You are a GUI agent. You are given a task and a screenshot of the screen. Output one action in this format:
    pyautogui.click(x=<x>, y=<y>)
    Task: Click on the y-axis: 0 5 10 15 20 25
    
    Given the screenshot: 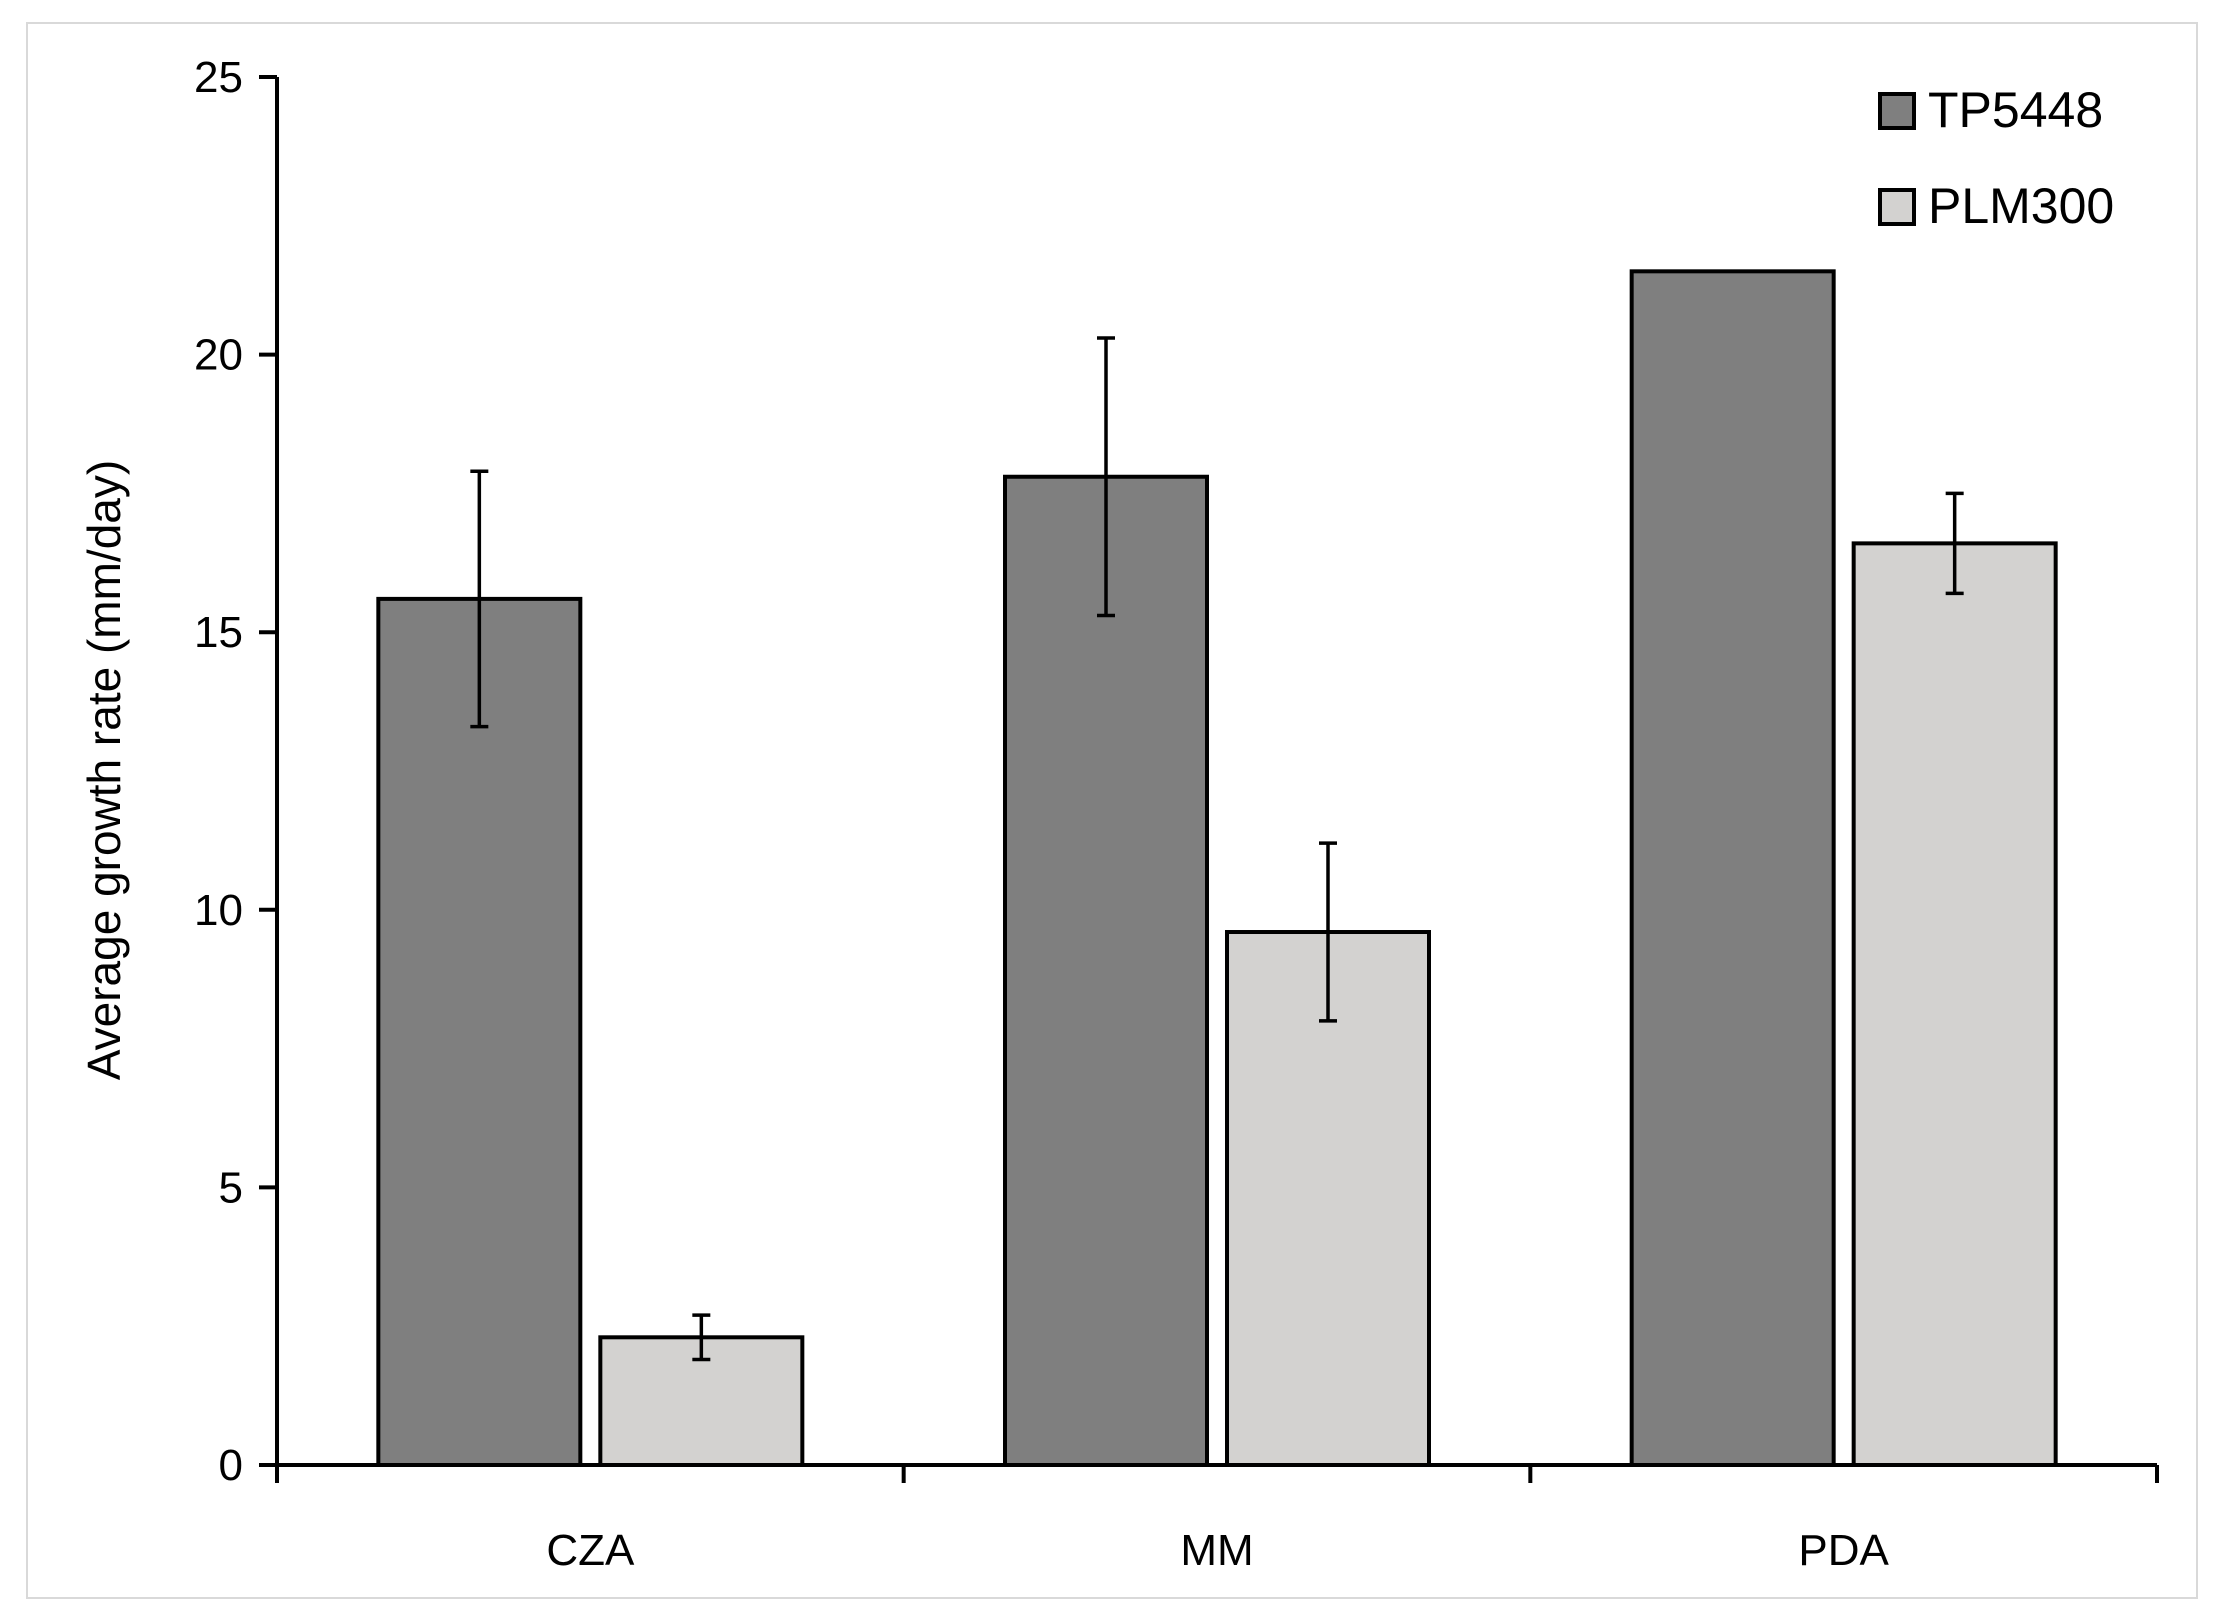 What is the action you would take?
    pyautogui.click(x=236, y=771)
    